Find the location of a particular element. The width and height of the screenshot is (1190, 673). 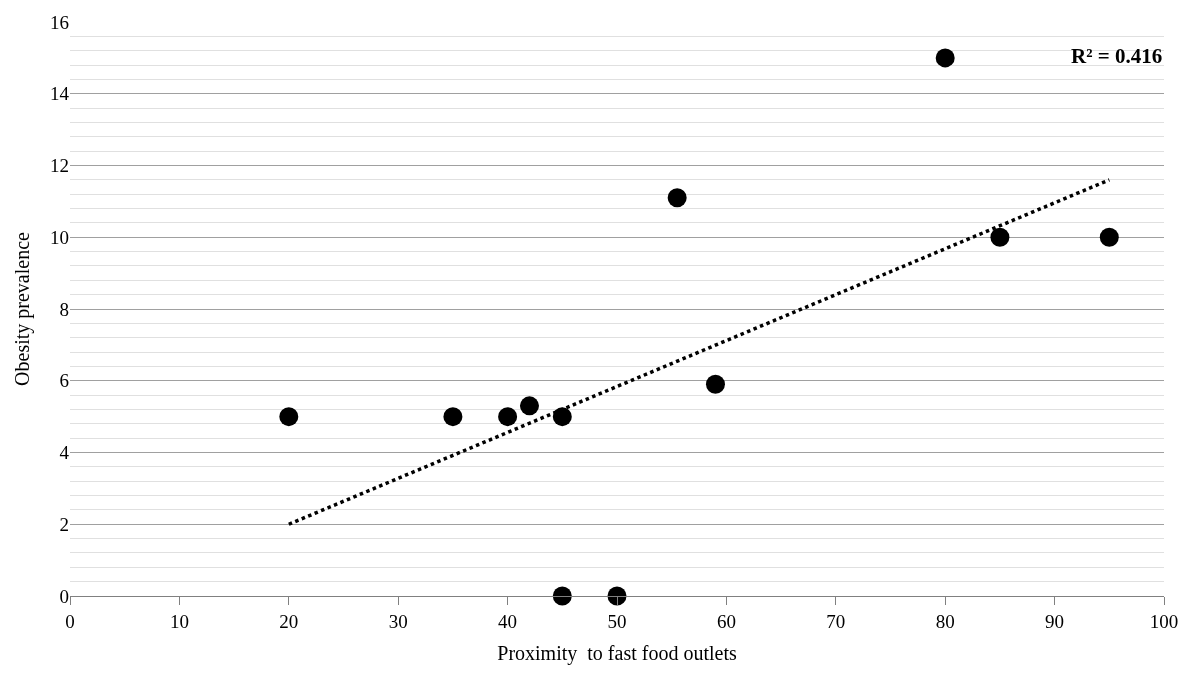

y-tick-label: 16 is located at coordinates (59, 22).